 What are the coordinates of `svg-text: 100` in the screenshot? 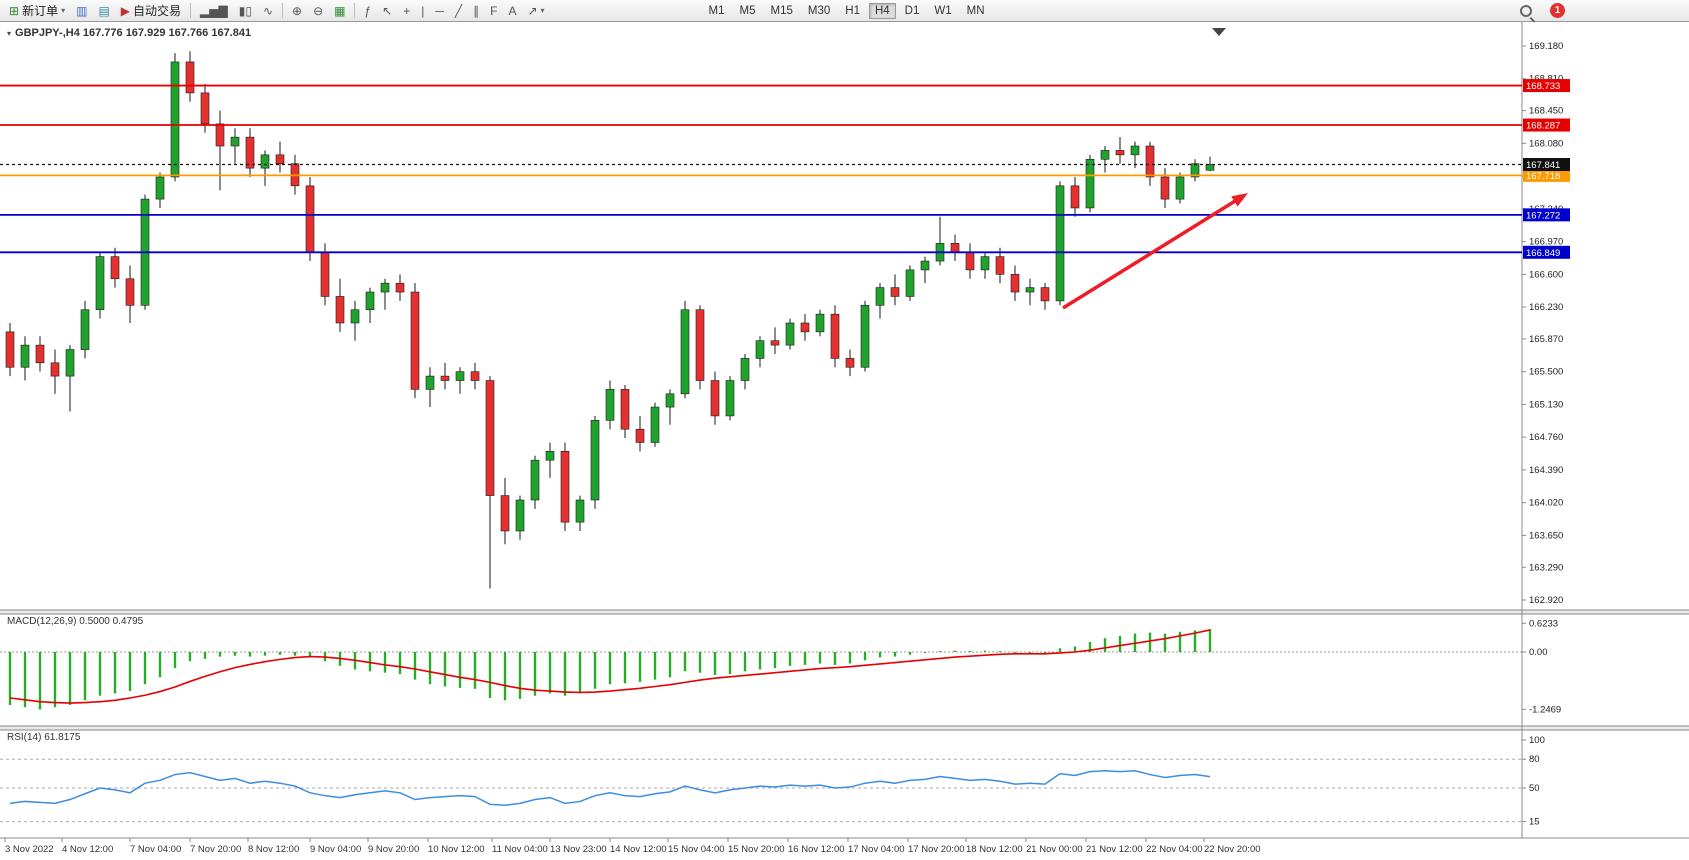 It's located at (1537, 740).